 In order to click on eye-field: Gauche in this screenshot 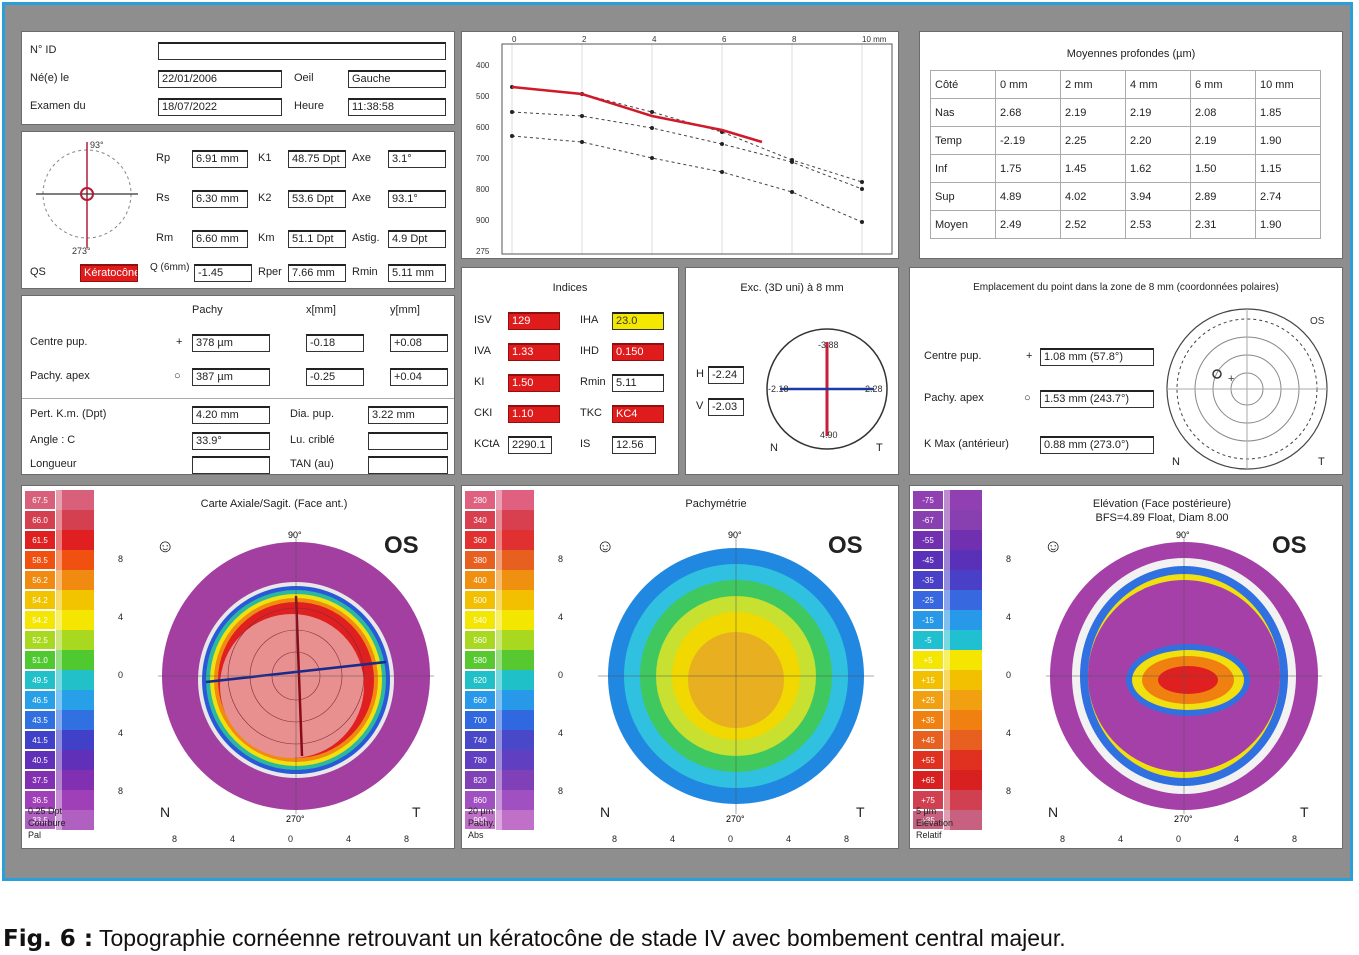, I will do `click(397, 79)`.